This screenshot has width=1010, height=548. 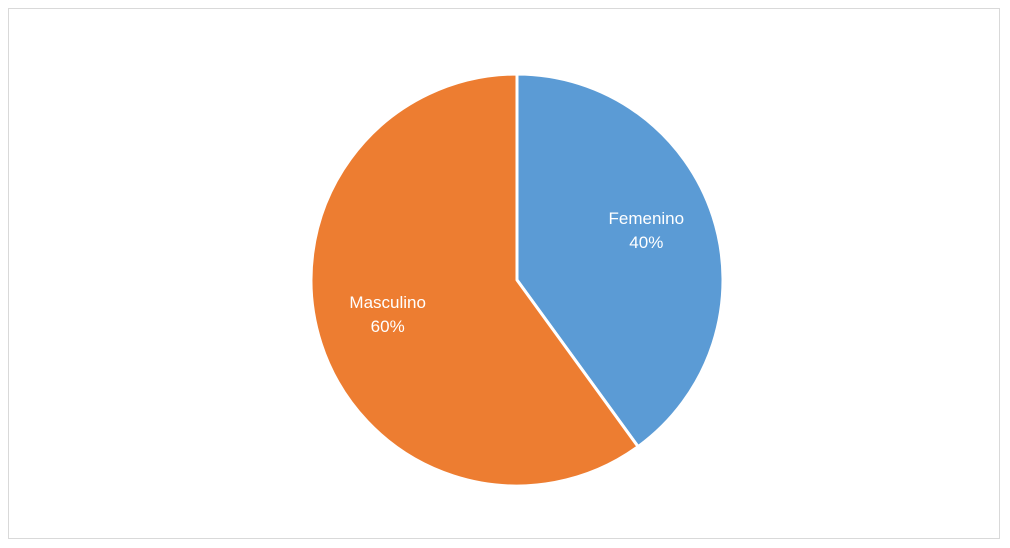 I want to click on slice-category-femenino: Femenino, so click(x=647, y=218).